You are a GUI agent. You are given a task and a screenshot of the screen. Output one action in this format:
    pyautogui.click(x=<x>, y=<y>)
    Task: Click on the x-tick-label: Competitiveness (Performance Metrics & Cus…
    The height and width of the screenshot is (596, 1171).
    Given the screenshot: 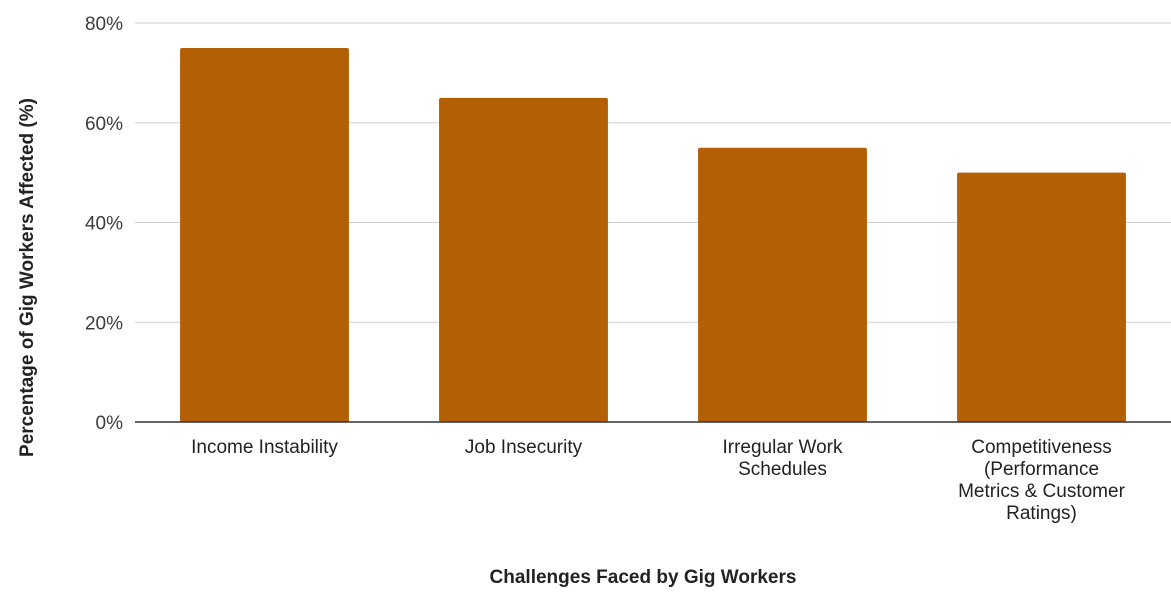 What is the action you would take?
    pyautogui.click(x=1041, y=480)
    